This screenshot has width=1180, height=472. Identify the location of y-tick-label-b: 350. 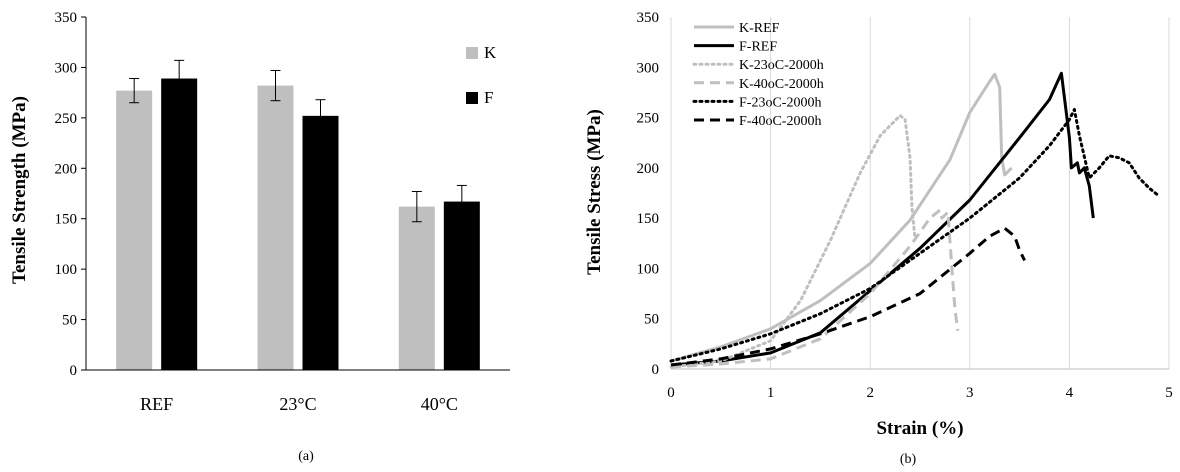
(648, 18).